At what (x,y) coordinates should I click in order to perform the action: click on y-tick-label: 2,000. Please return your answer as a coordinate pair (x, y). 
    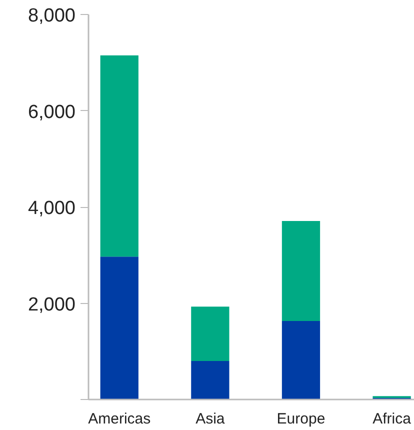
    Looking at the image, I should click on (52, 305).